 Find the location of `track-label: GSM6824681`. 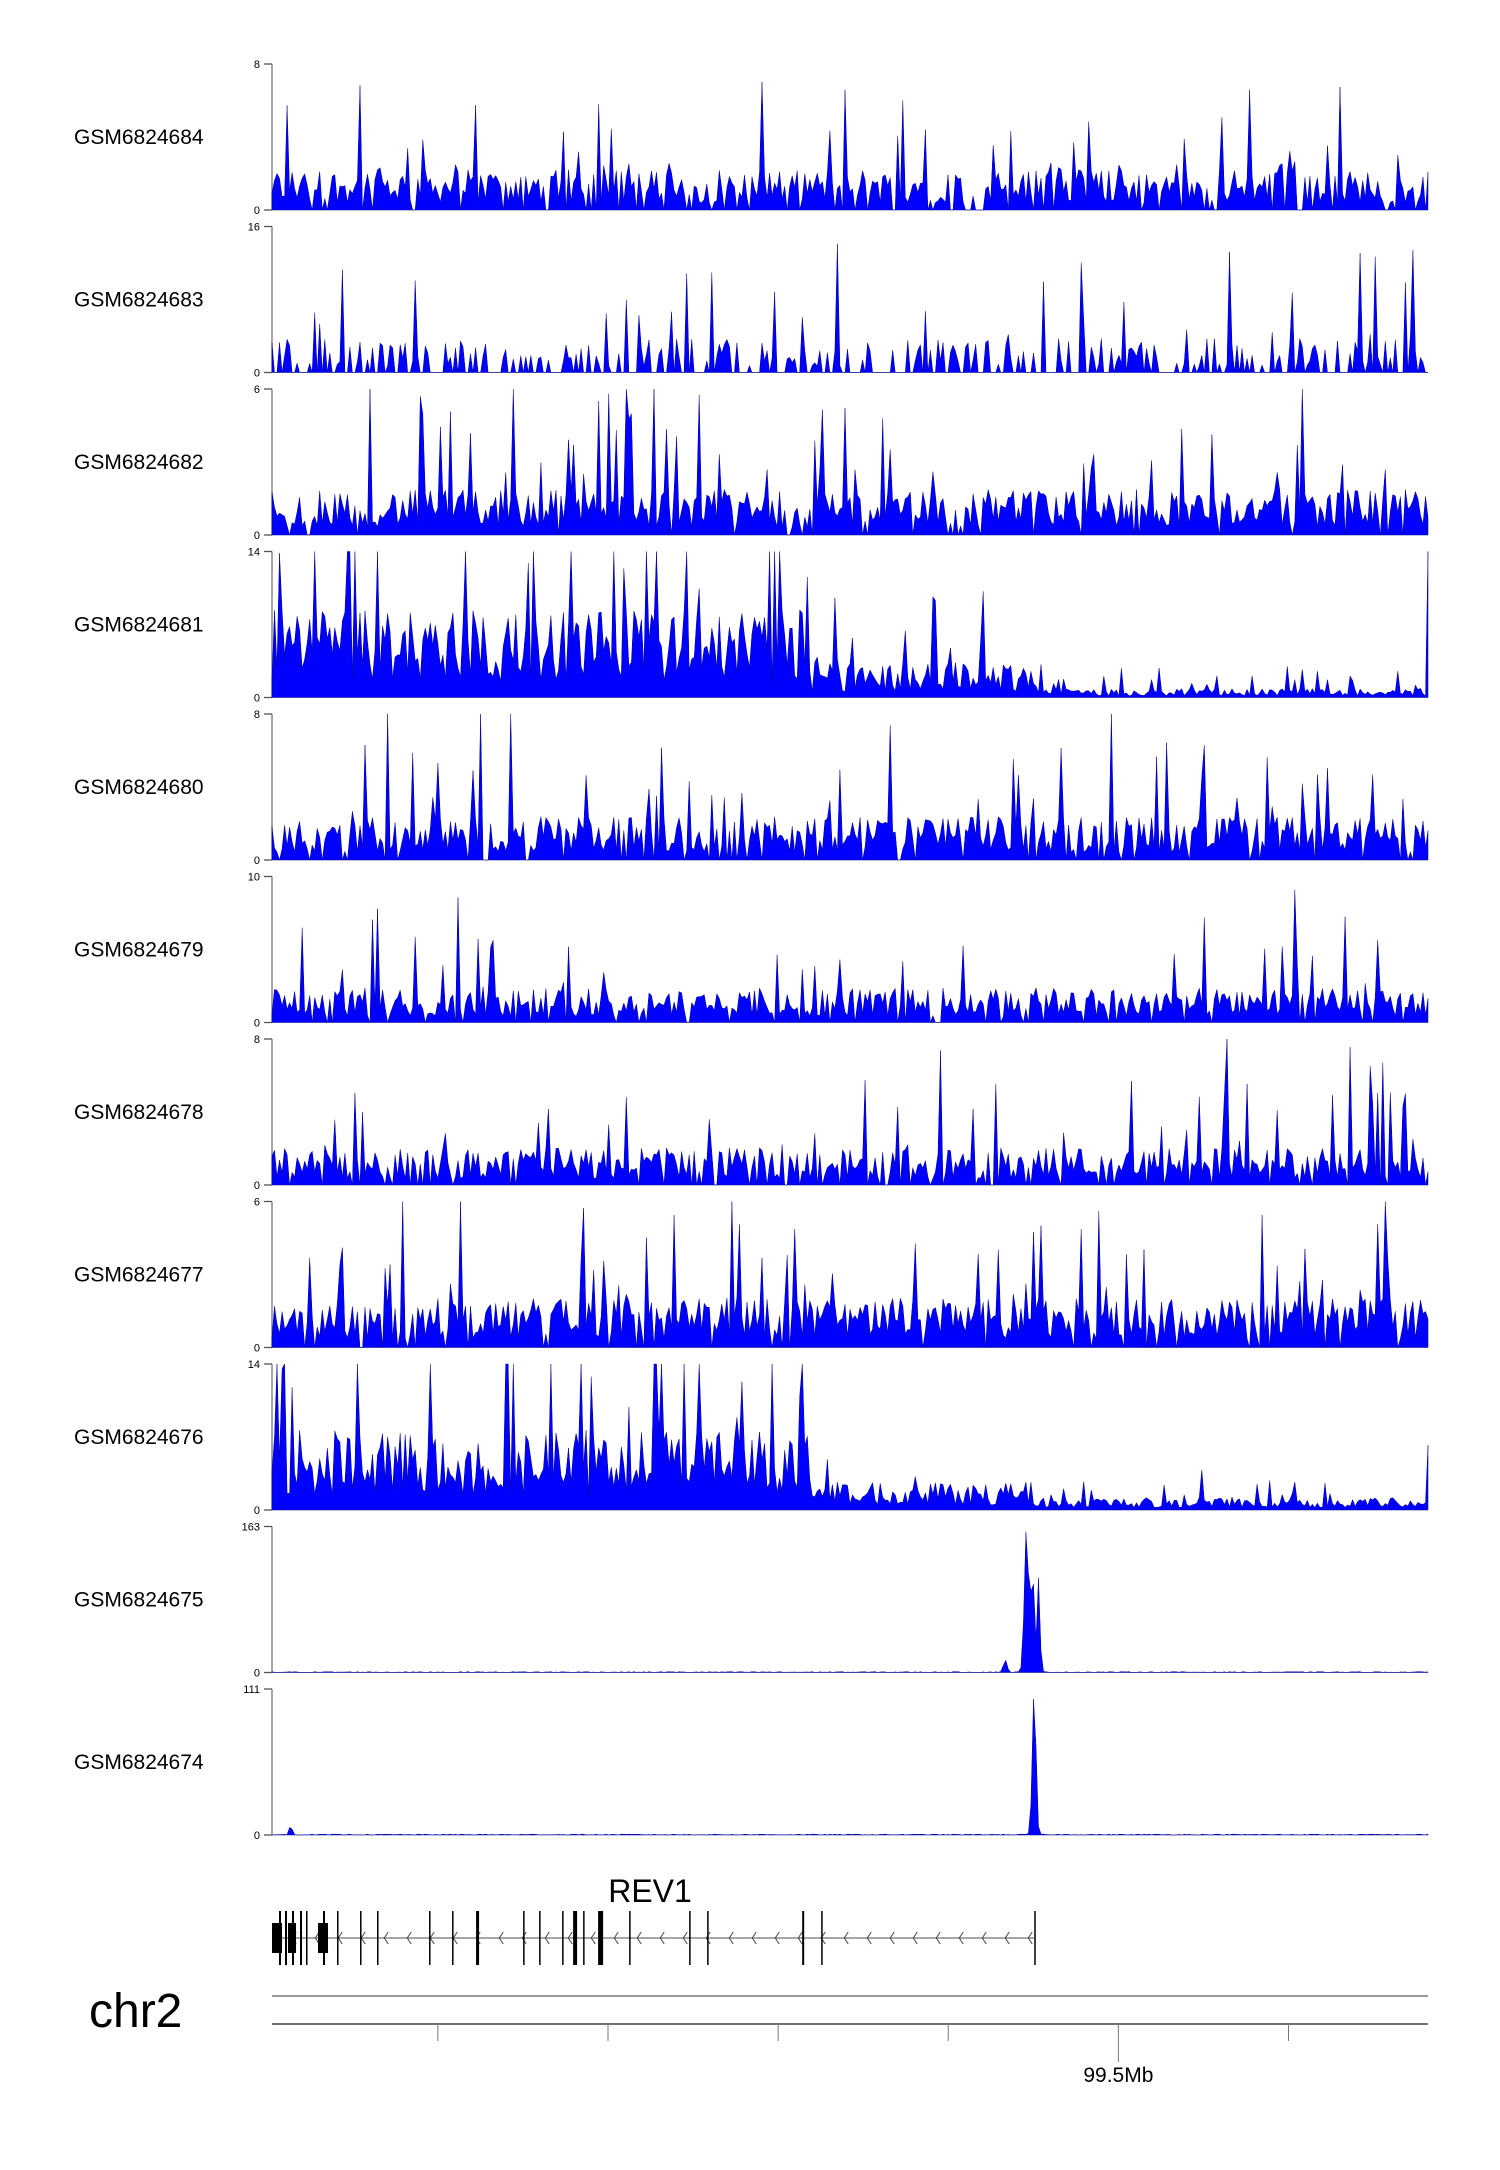

track-label: GSM6824681 is located at coordinates (139, 625).